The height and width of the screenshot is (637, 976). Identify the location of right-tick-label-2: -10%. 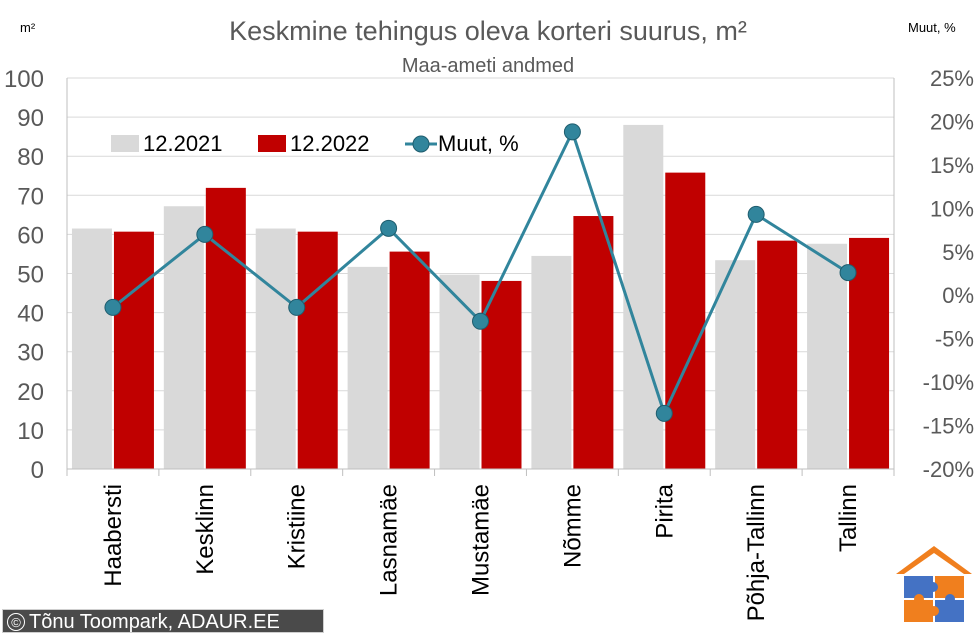
(948, 382).